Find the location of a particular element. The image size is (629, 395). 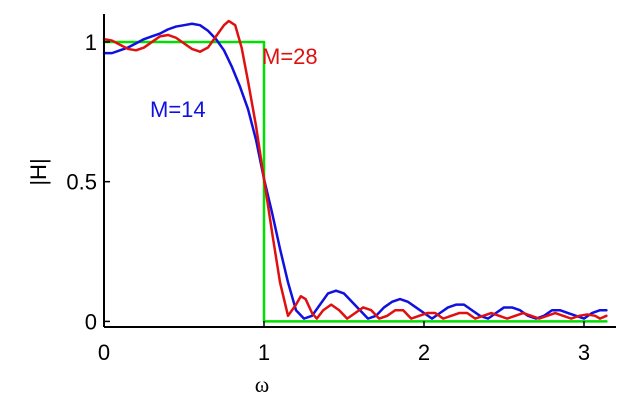

y-tick-label: 0.5 is located at coordinates (81, 182).